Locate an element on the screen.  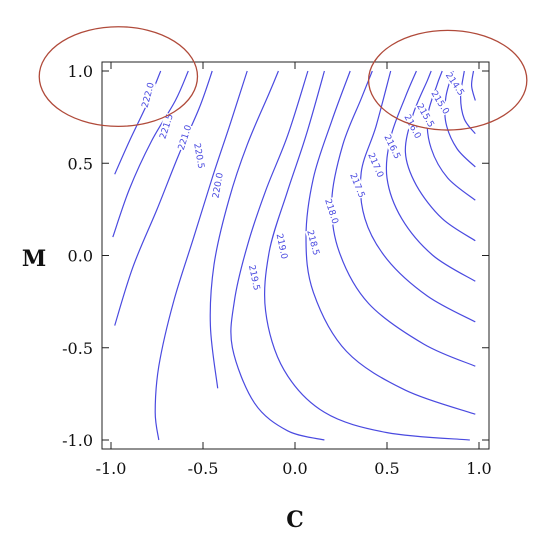
contour-label: 220.0 is located at coordinates (219, 185).